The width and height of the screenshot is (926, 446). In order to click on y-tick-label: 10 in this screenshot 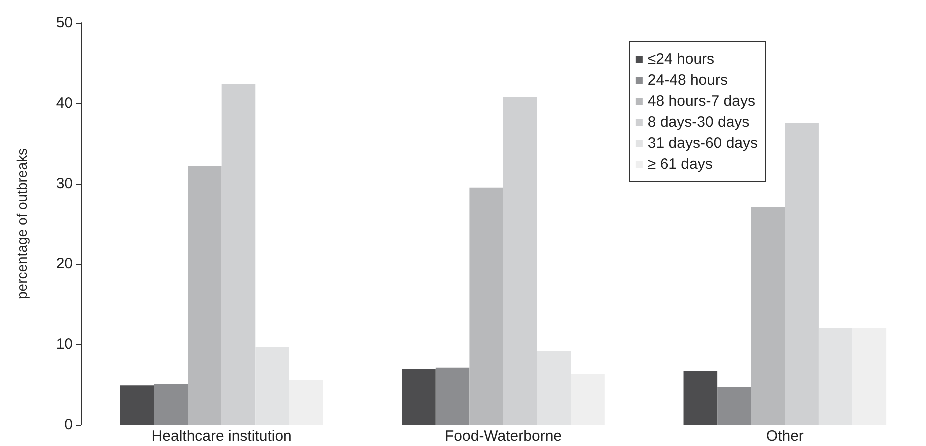, I will do `click(64, 345)`.